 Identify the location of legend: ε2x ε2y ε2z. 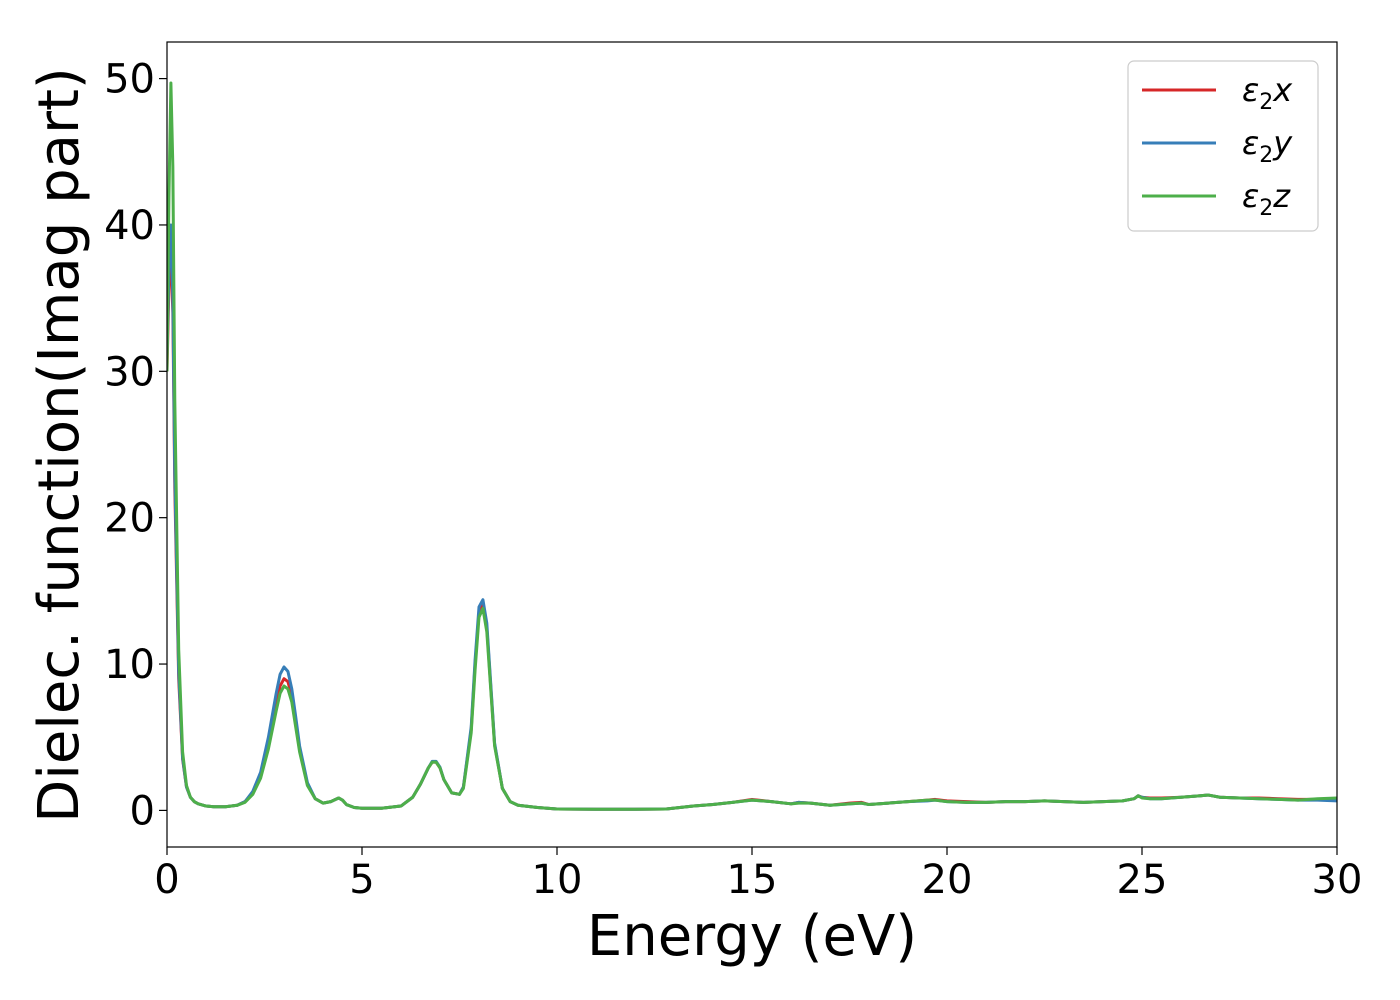
(1223, 146).